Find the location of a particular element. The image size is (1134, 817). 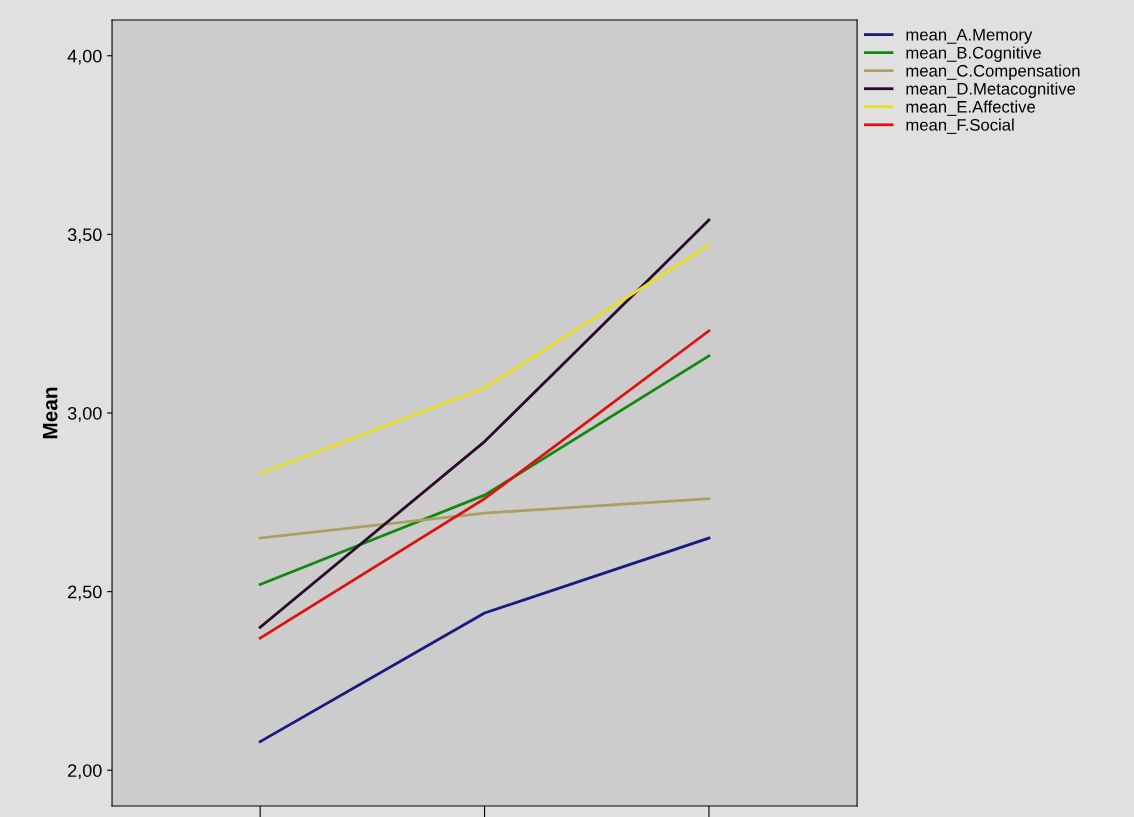

legend-label: mean_A.Memory is located at coordinates (969, 36).